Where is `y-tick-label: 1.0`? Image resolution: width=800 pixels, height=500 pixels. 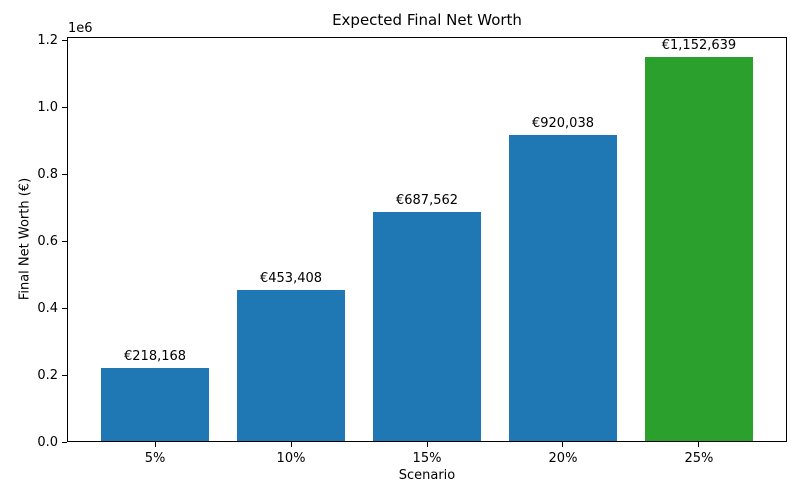 y-tick-label: 1.0 is located at coordinates (47, 107).